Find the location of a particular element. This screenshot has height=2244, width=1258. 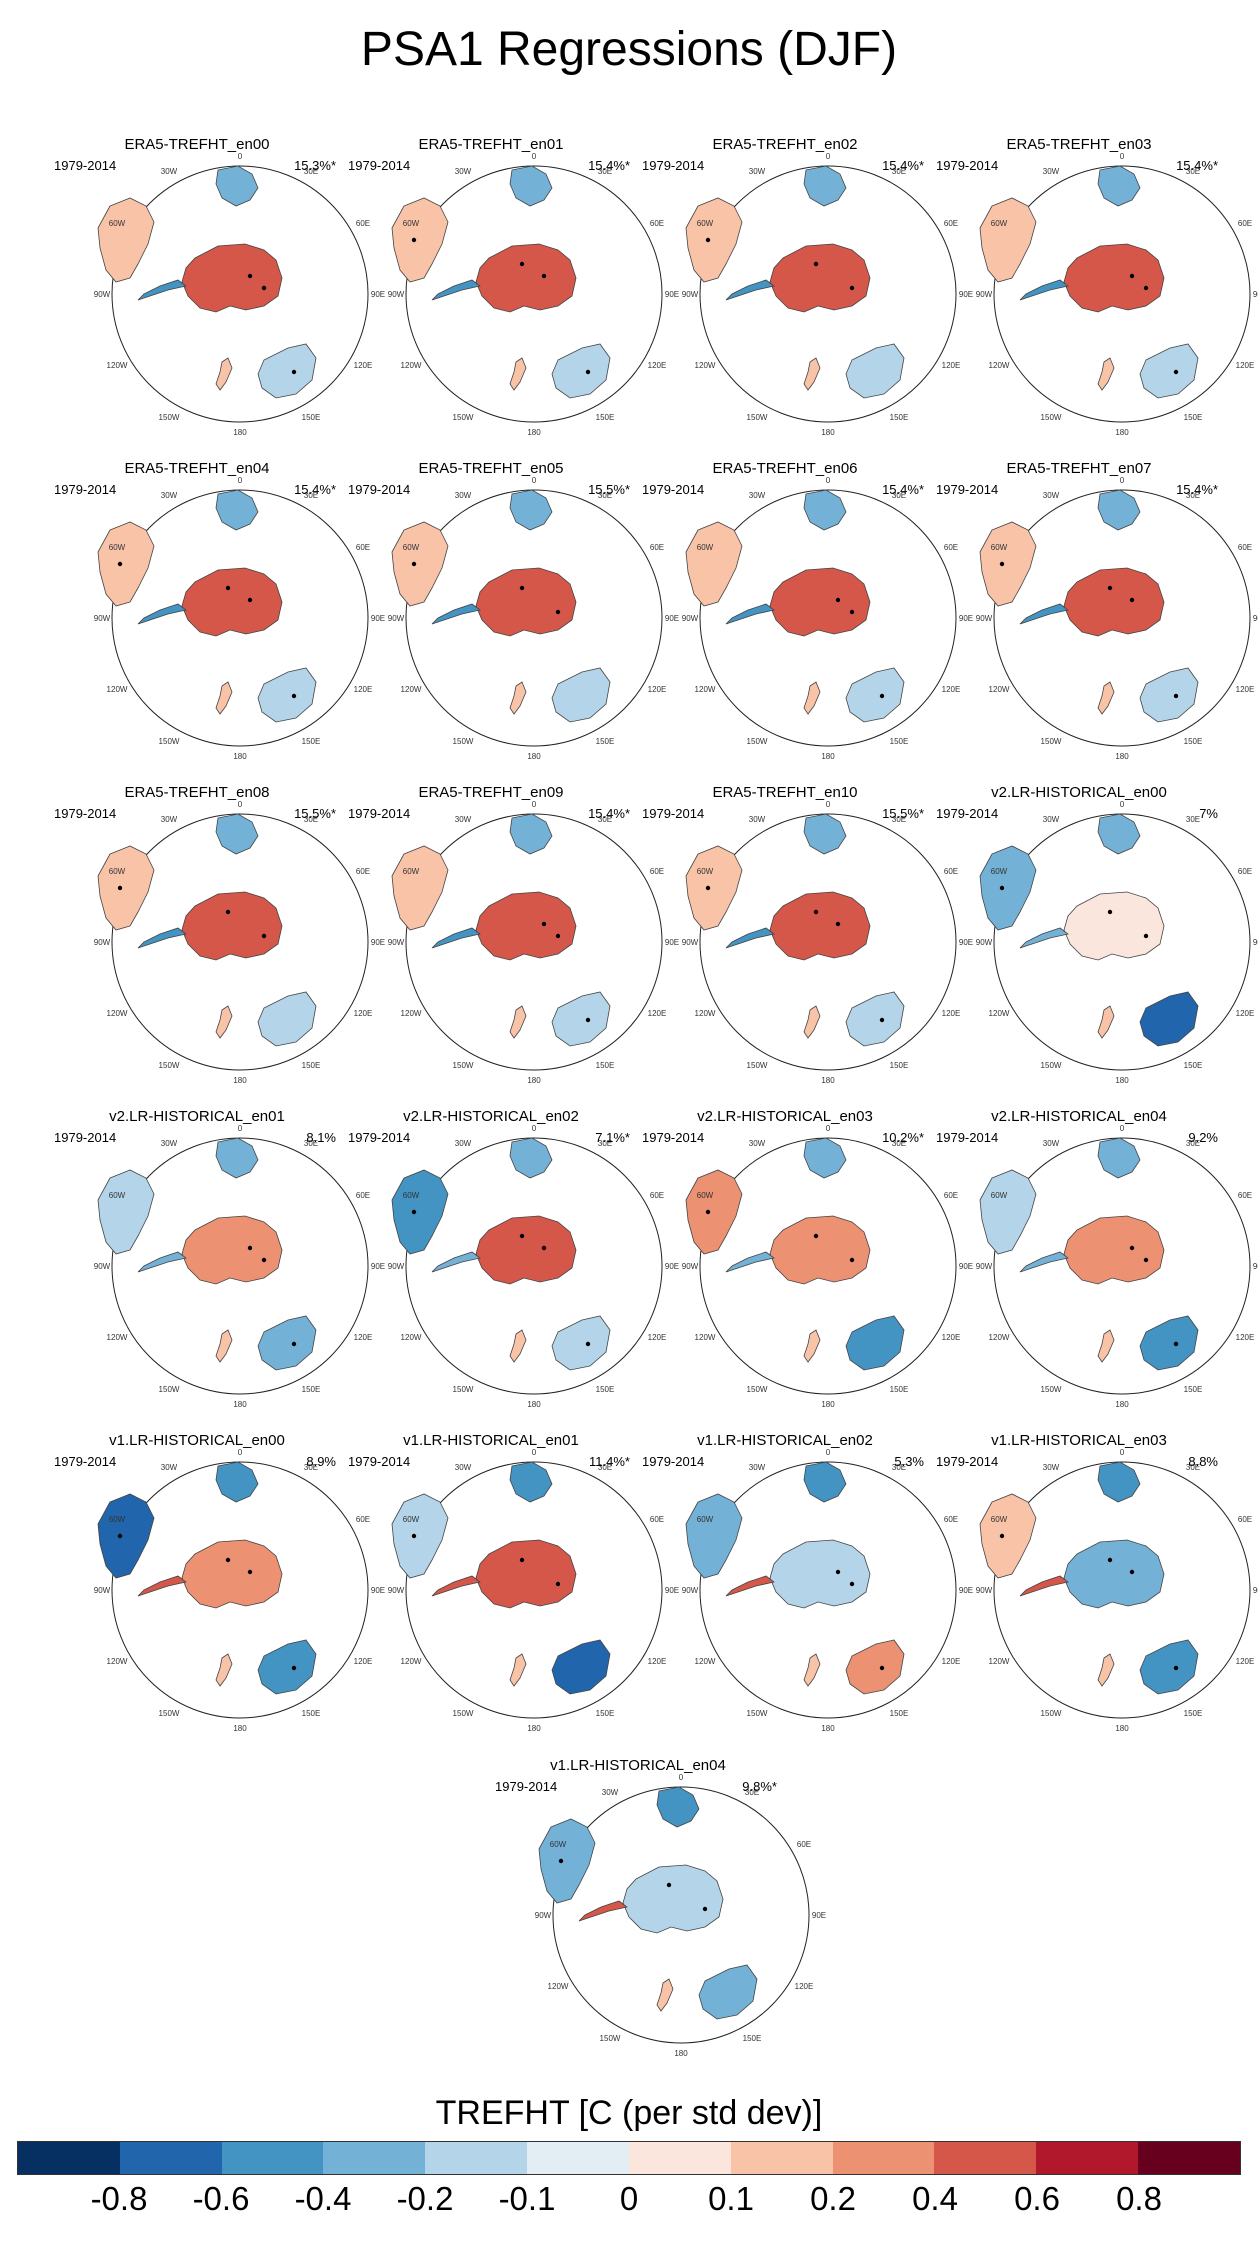

panel-title: v1.LR-HISTORICAL_en03 is located at coordinates (1079, 1440).